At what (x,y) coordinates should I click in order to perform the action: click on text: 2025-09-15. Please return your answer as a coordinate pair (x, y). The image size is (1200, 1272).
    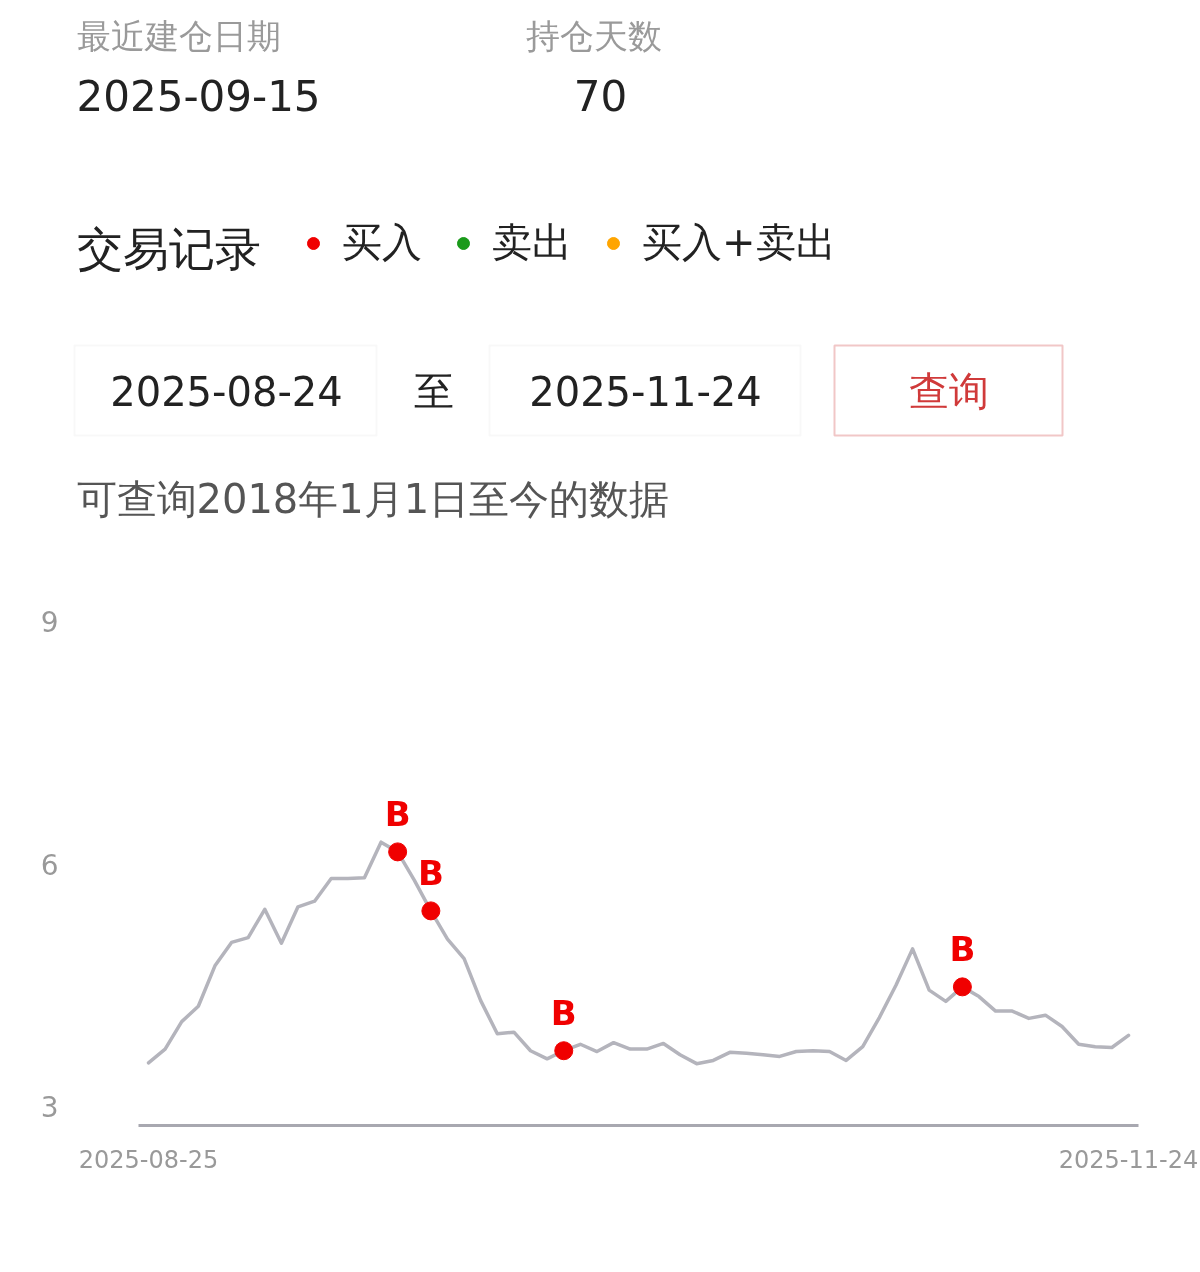
    Looking at the image, I should click on (198, 96).